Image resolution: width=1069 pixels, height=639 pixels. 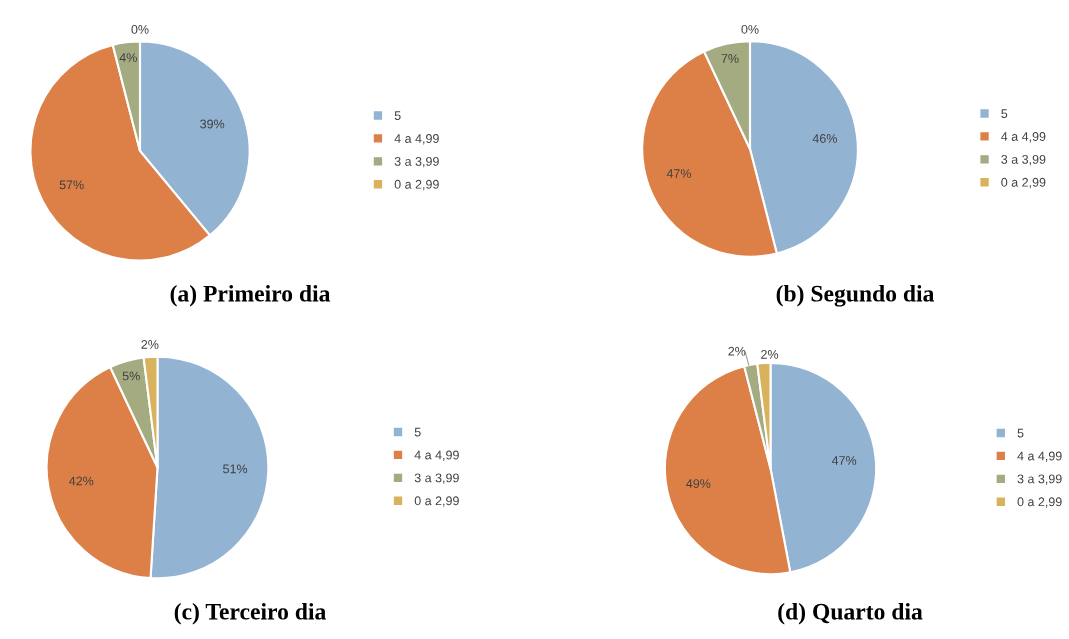 I want to click on data-label: 46%, so click(x=824, y=138).